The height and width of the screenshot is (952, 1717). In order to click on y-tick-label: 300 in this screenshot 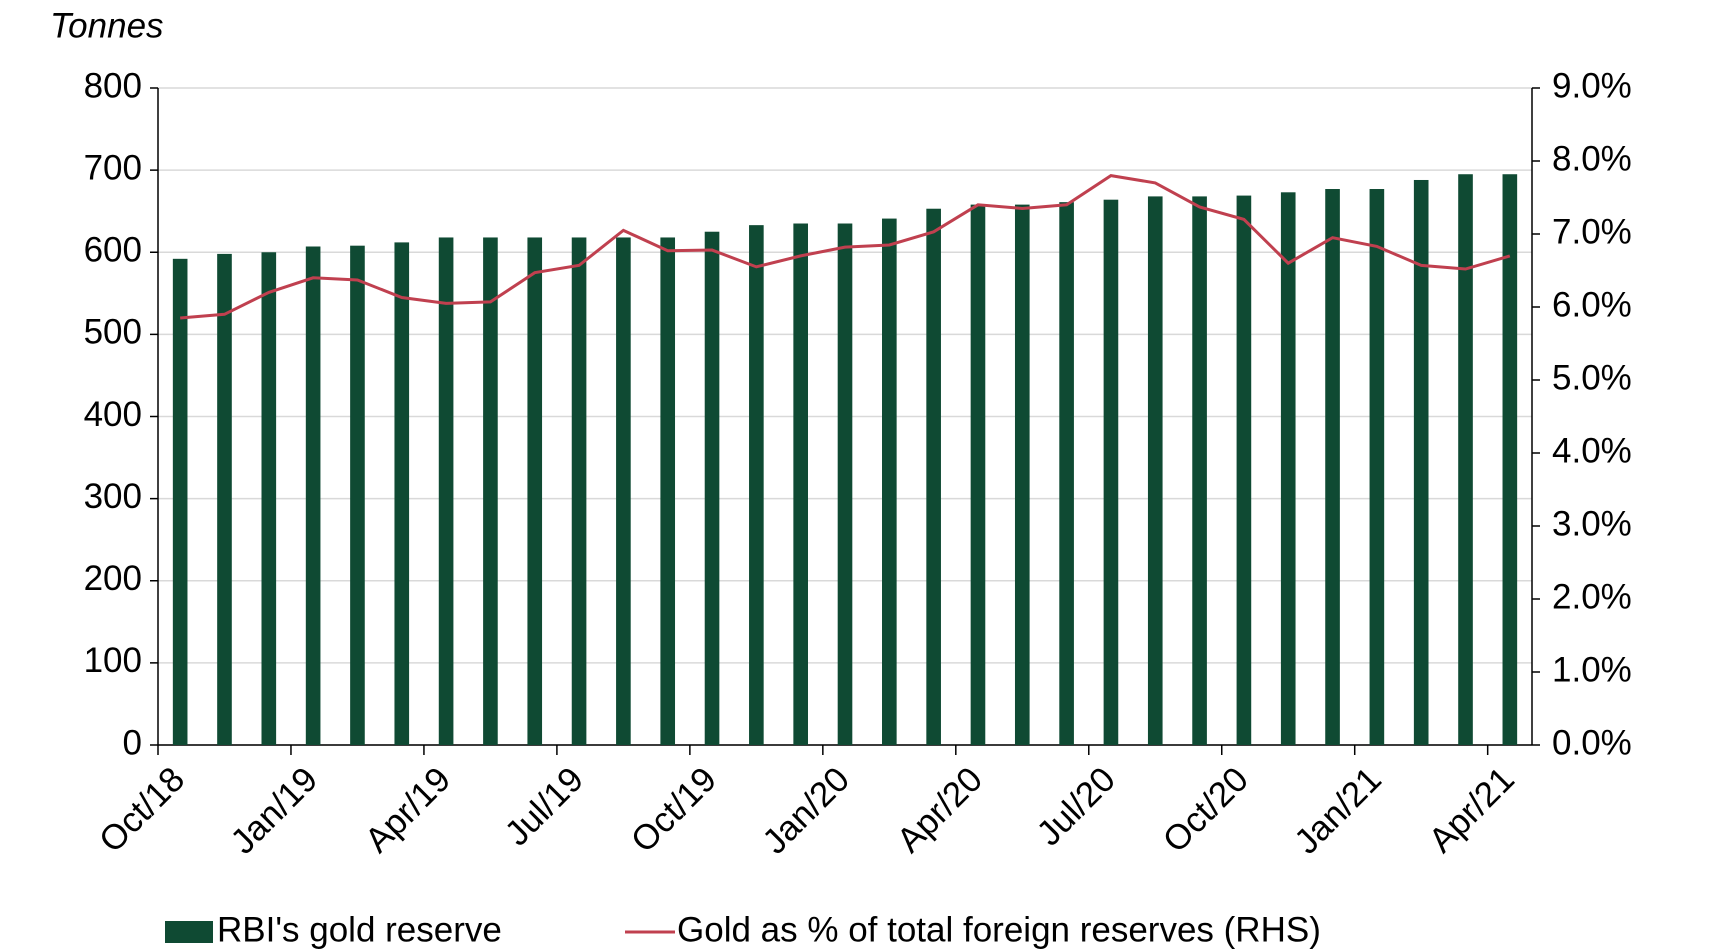, I will do `click(113, 496)`.